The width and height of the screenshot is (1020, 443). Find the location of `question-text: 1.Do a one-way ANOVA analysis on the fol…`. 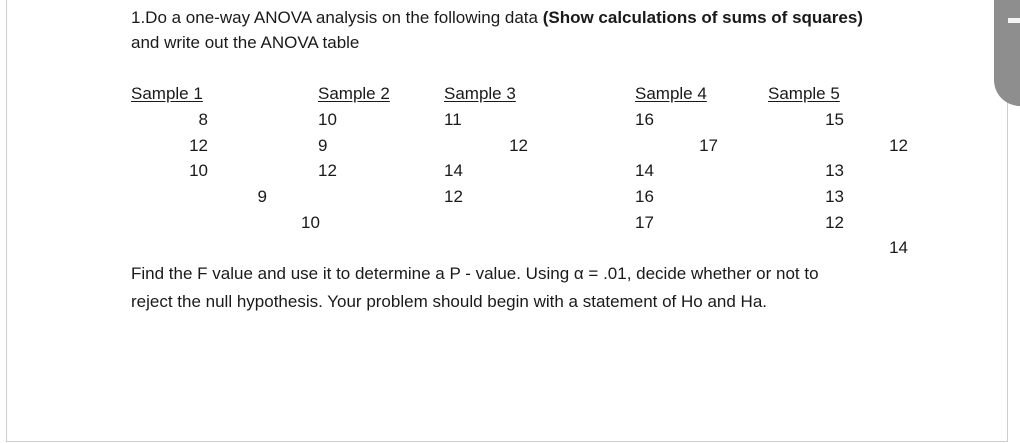

question-text: 1.Do a one-way ANOVA analysis on the fol… is located at coordinates (337, 17).